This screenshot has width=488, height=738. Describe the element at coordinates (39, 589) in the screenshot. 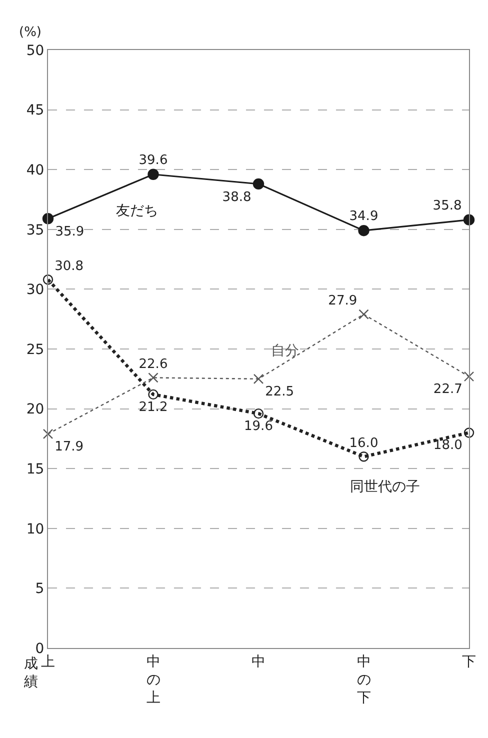

I see `y-tick-label: 5` at that location.